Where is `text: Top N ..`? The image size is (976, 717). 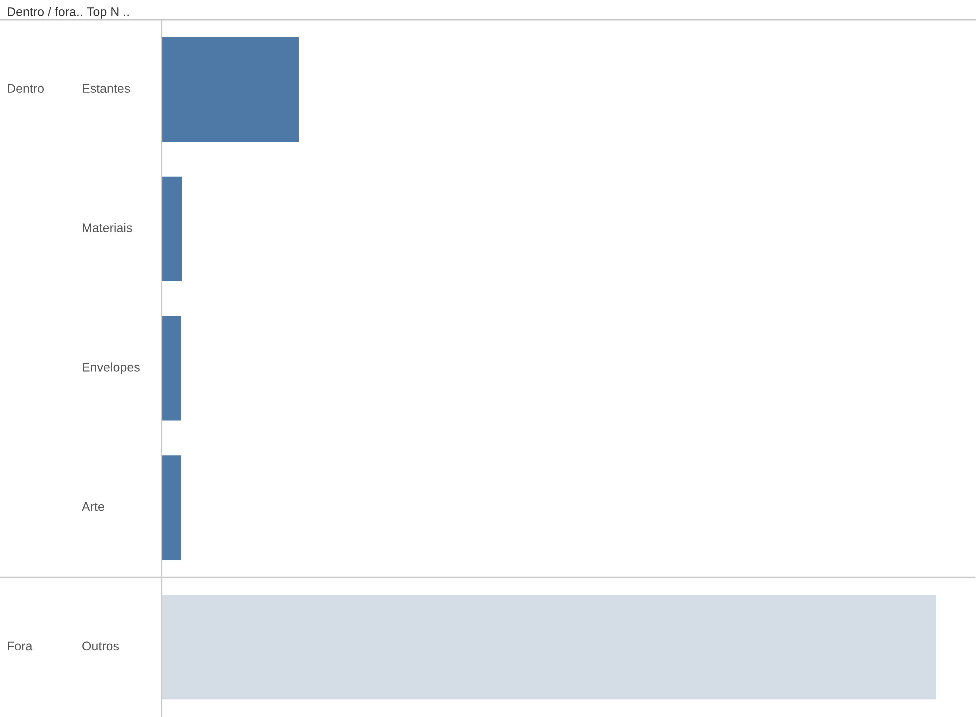
text: Top N .. is located at coordinates (108, 13).